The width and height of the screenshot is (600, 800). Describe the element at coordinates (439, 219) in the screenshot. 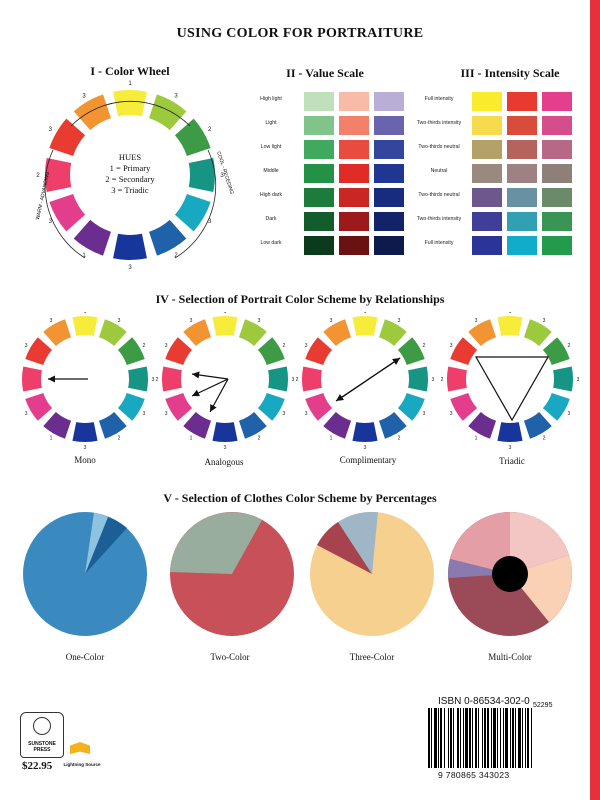

I see `intensity-scale-row-label-6: Two-thirds intensity` at that location.